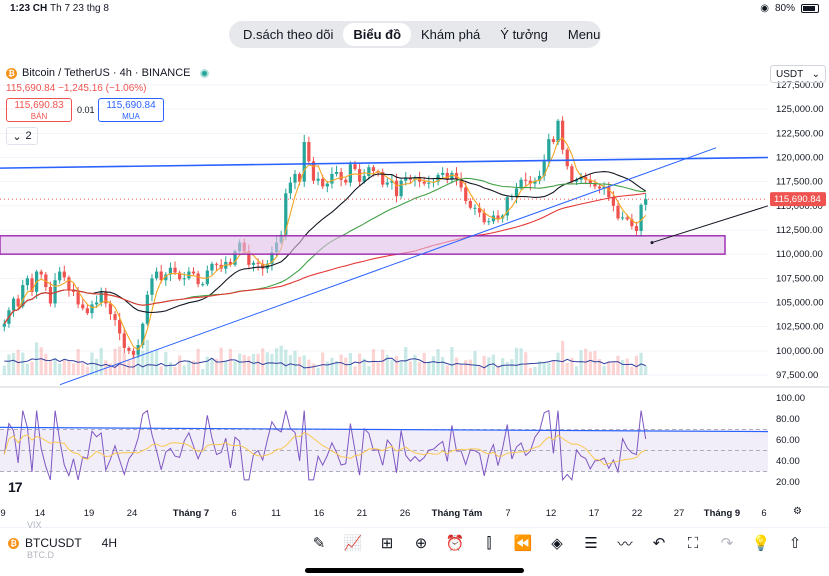  Describe the element at coordinates (89, 513) in the screenshot. I see `time-tick-label: 19` at that location.